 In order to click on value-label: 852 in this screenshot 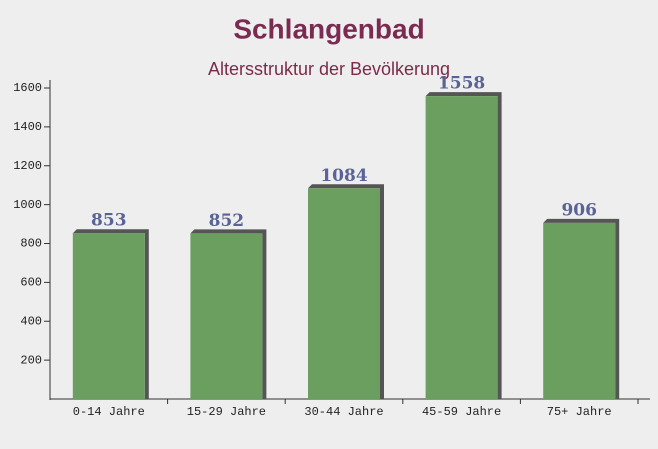, I will do `click(227, 221)`.